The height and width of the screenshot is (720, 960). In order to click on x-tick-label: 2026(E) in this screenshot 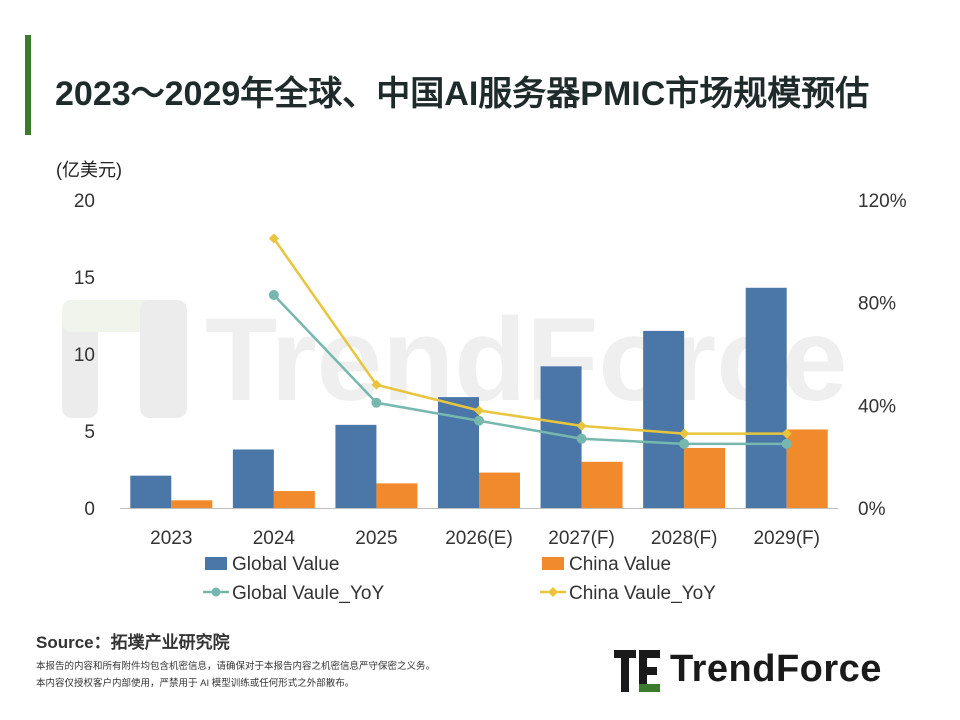, I will do `click(479, 538)`.